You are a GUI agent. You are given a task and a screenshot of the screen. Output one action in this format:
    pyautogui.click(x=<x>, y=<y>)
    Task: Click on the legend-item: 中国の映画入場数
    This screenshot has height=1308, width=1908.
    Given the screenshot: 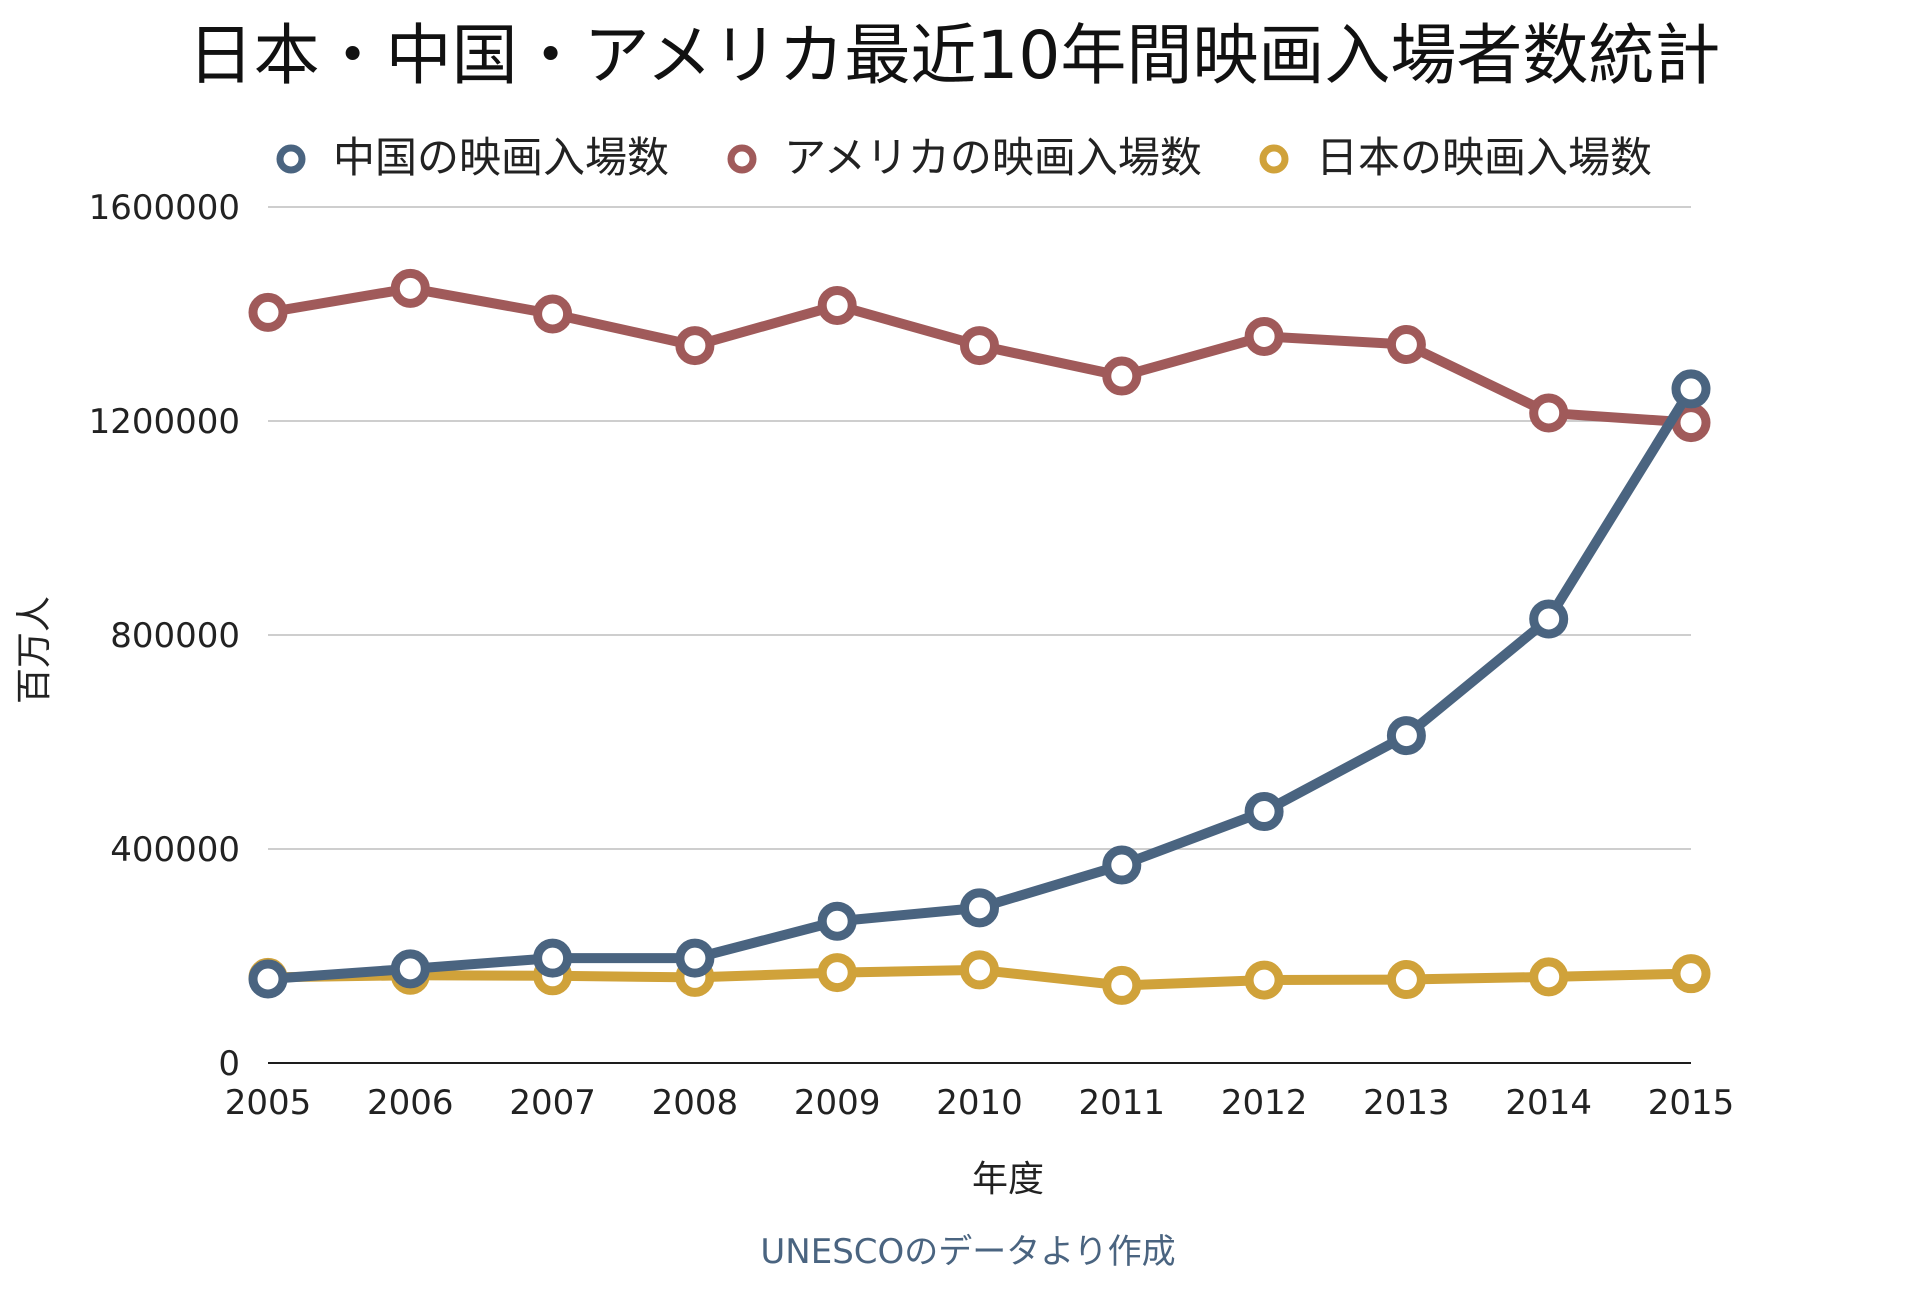 What is the action you would take?
    pyautogui.click(x=472, y=157)
    